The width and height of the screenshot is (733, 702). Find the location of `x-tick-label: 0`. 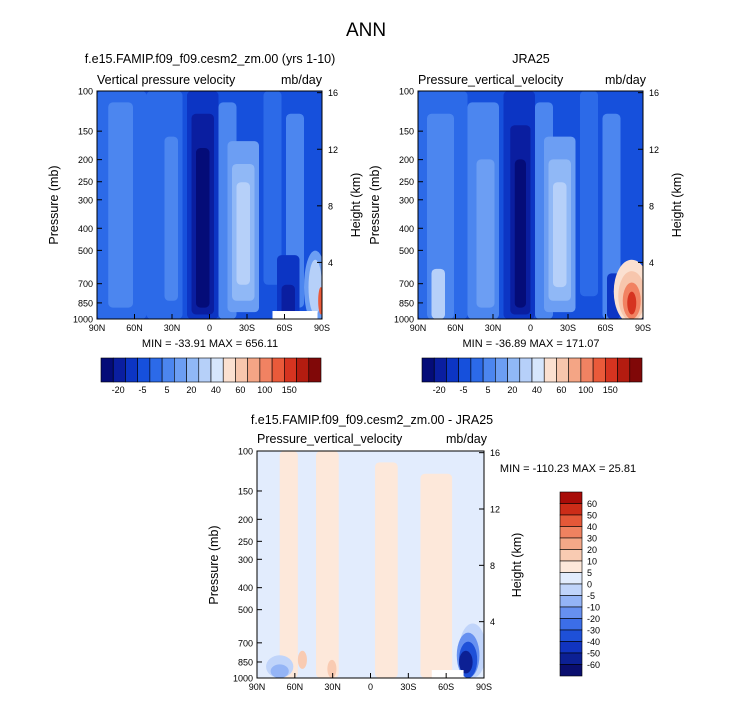

x-tick-label: 0 is located at coordinates (370, 687).